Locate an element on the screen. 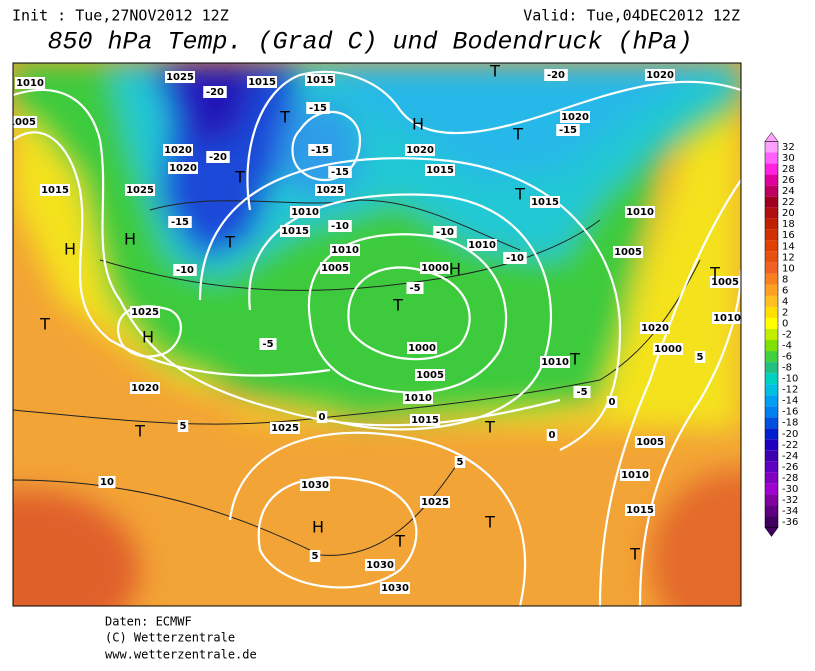 The height and width of the screenshot is (671, 815). footer-line: Daten: ECMWF is located at coordinates (148, 622).